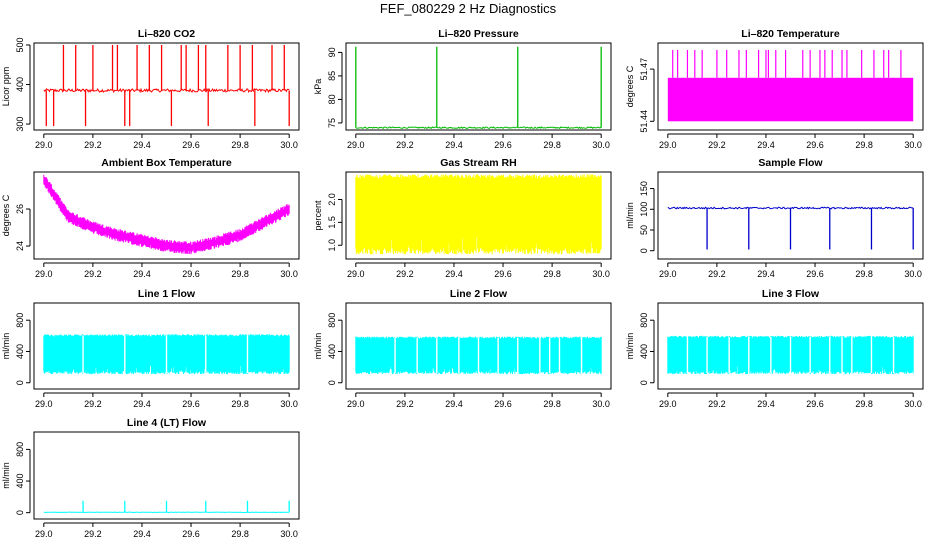 This screenshot has height=540, width=936. What do you see at coordinates (167, 294) in the screenshot?
I see `chart-title: Line 1 Flow` at bounding box center [167, 294].